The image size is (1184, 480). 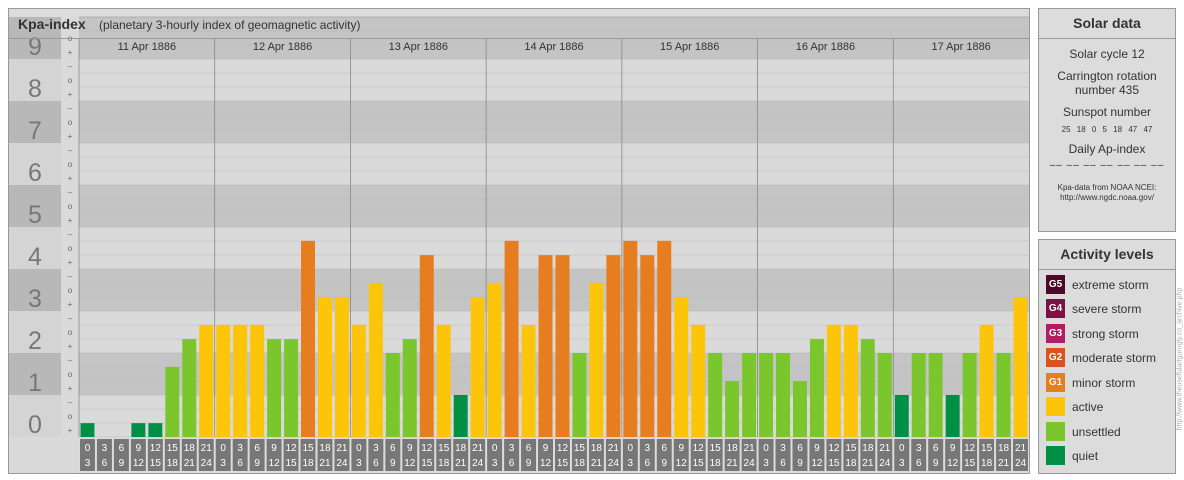 I want to click on day-label: 12 Apr 1886, so click(x=282, y=47).